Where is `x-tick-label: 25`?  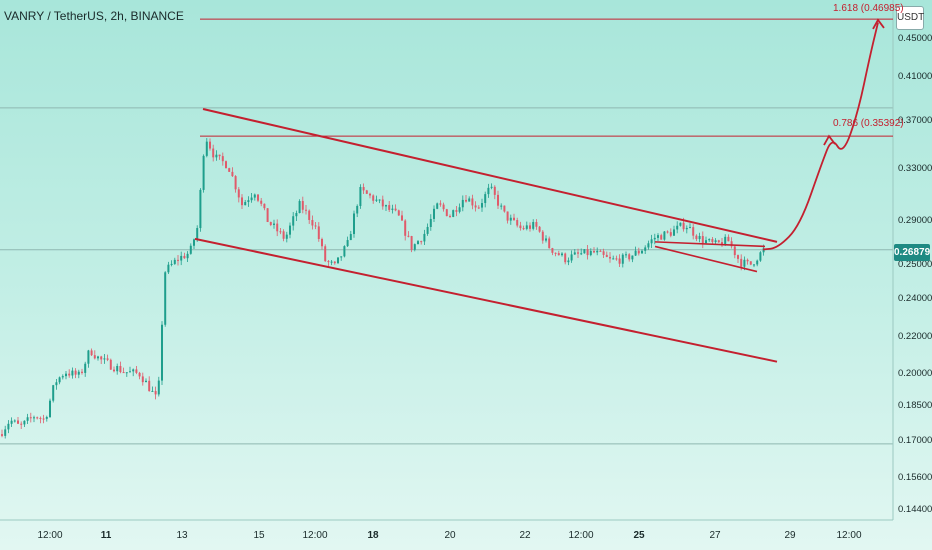
x-tick-label: 25 is located at coordinates (639, 535).